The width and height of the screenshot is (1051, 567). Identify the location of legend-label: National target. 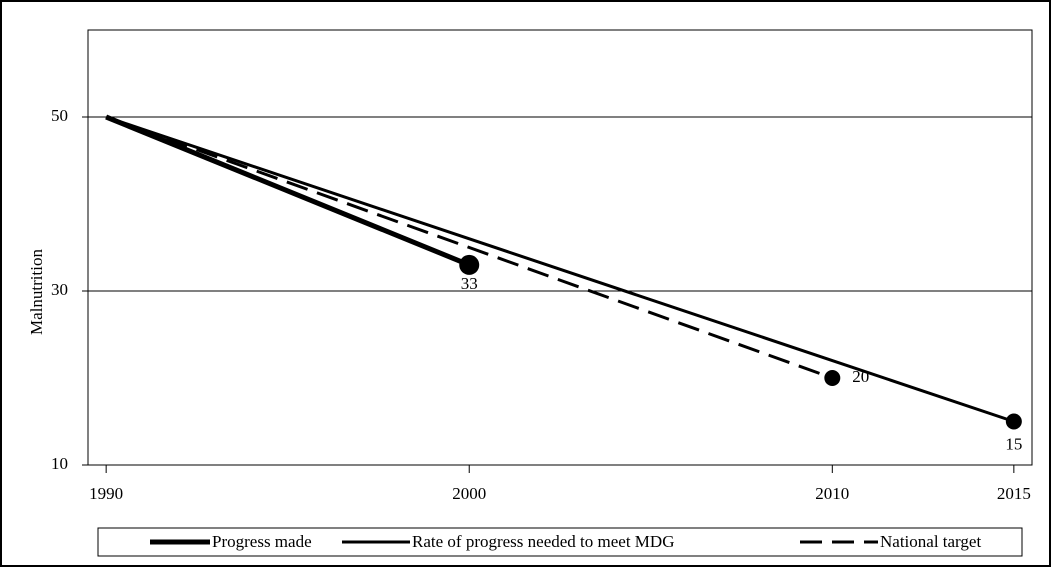
(930, 541).